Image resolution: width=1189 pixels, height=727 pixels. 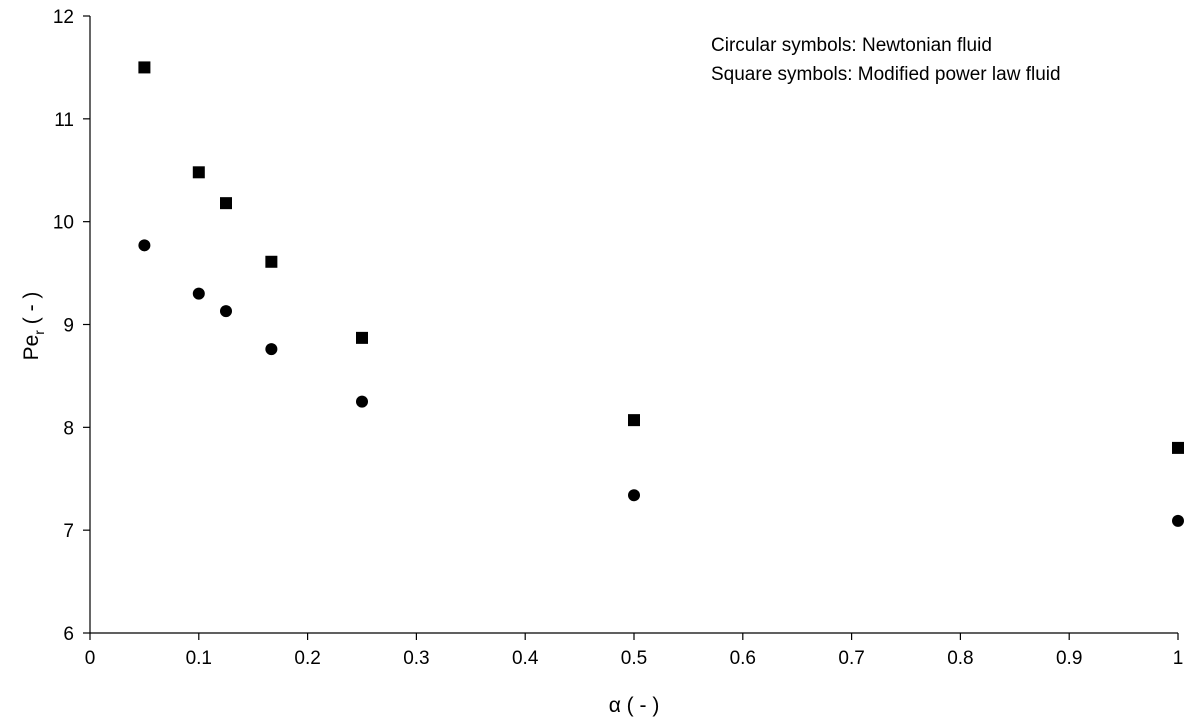 I want to click on x-tick-label: 0.2, so click(x=307, y=658).